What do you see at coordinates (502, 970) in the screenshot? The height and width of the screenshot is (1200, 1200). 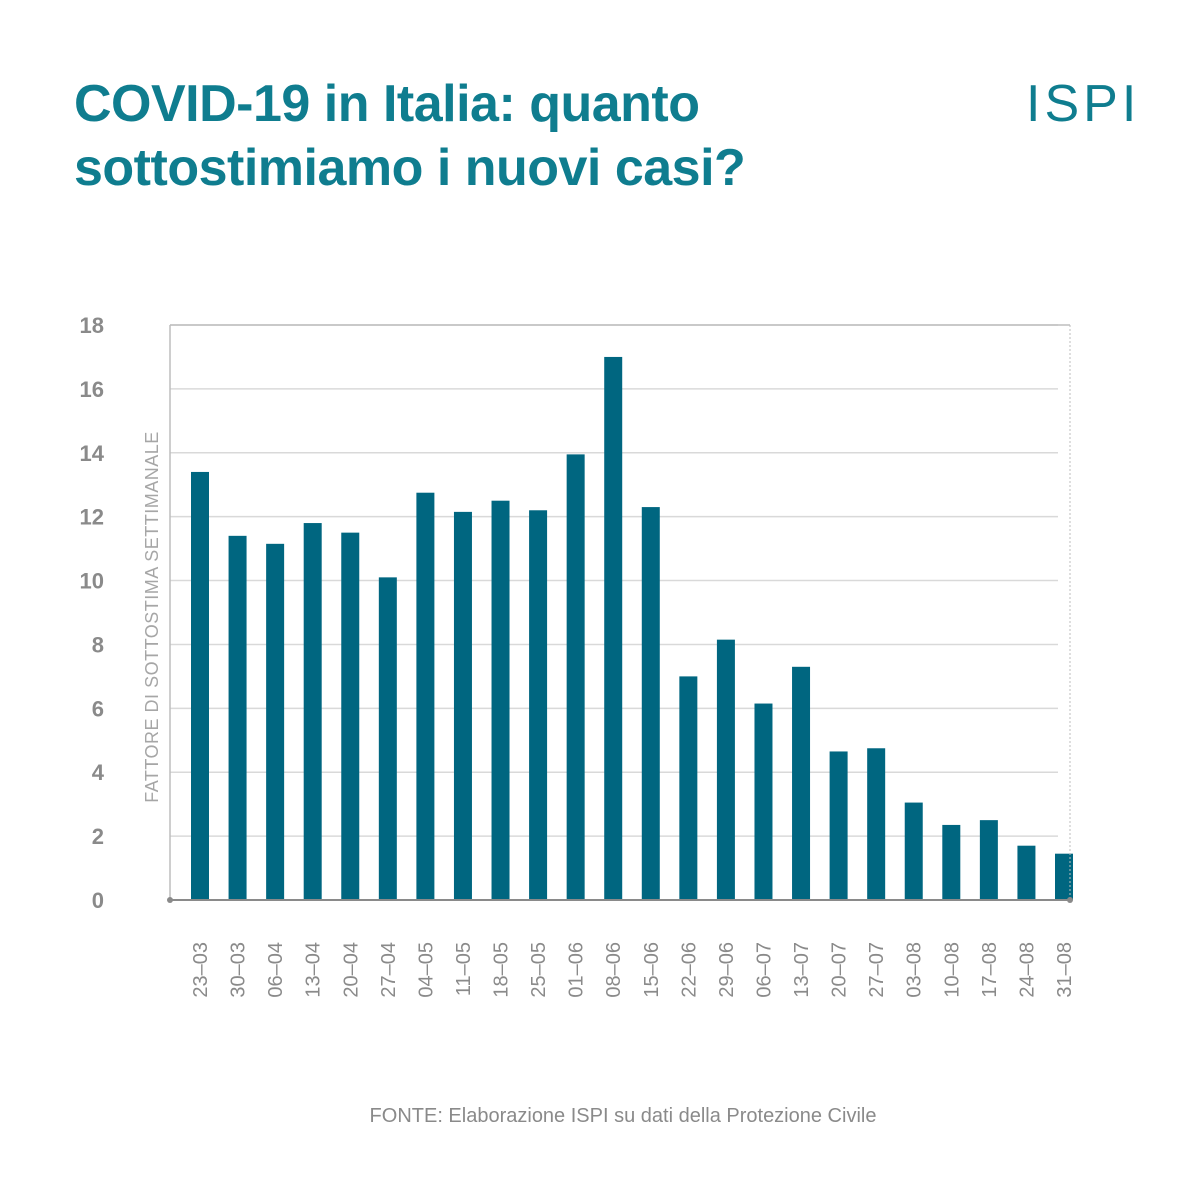 I see `x-tick-label: 18–05` at bounding box center [502, 970].